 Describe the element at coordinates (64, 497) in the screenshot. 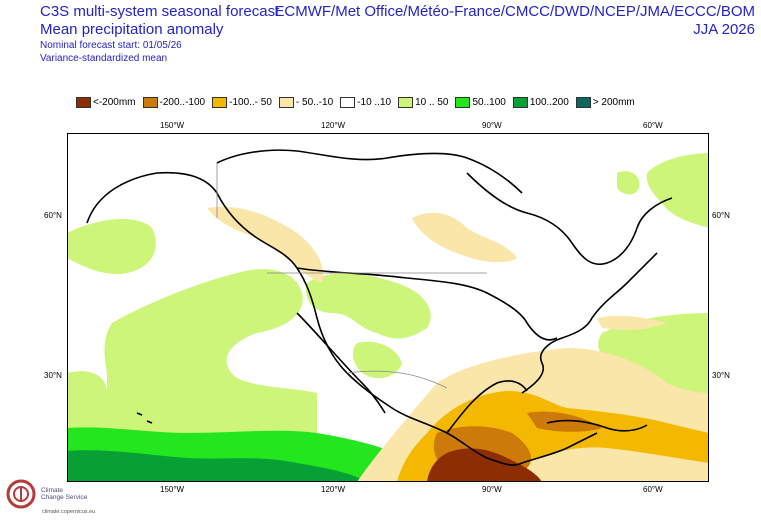

I see `logo-line2: Change Service` at that location.